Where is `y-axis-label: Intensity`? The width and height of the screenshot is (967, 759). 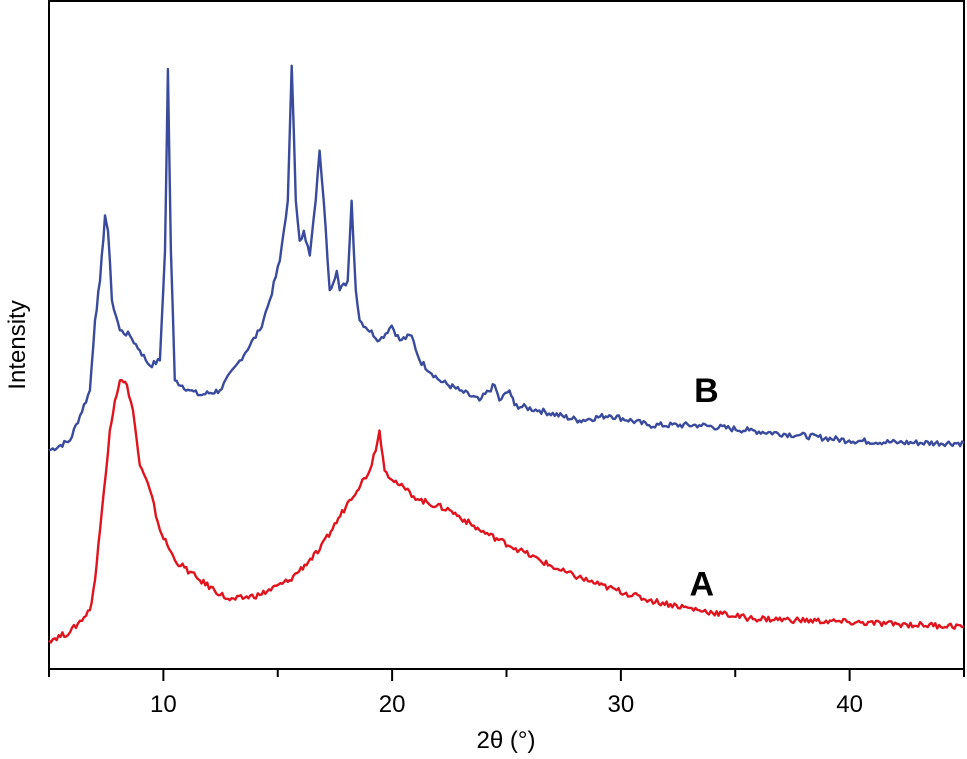
y-axis-label: Intensity is located at coordinates (17, 344).